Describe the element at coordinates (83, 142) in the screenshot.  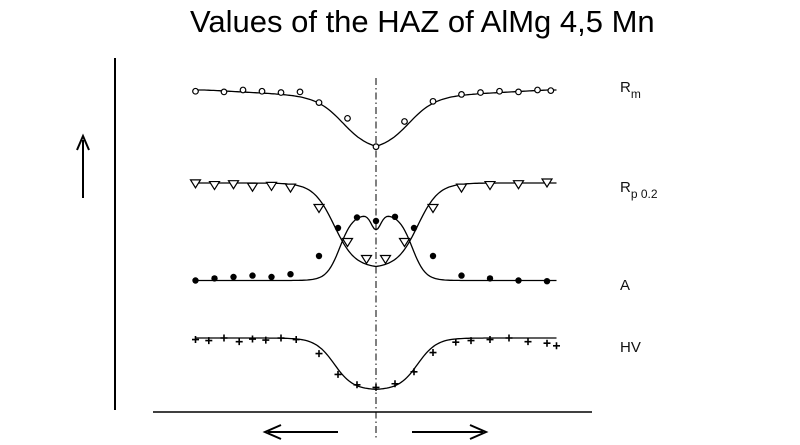
I see `up-arrow-head` at that location.